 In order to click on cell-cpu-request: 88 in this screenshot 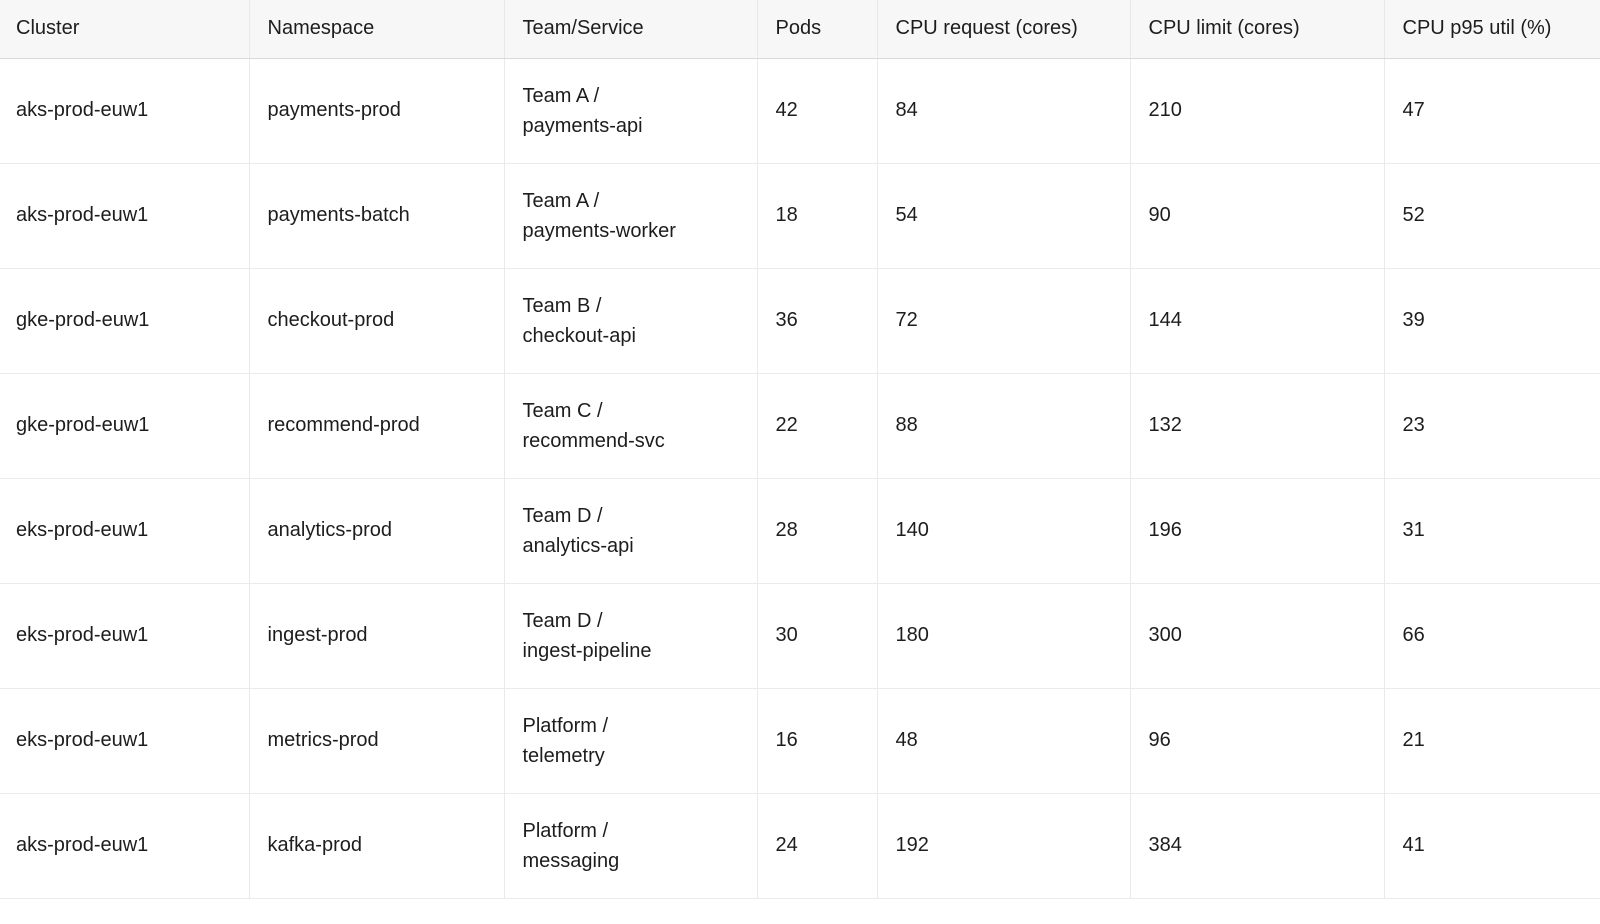, I will do `click(1003, 426)`.